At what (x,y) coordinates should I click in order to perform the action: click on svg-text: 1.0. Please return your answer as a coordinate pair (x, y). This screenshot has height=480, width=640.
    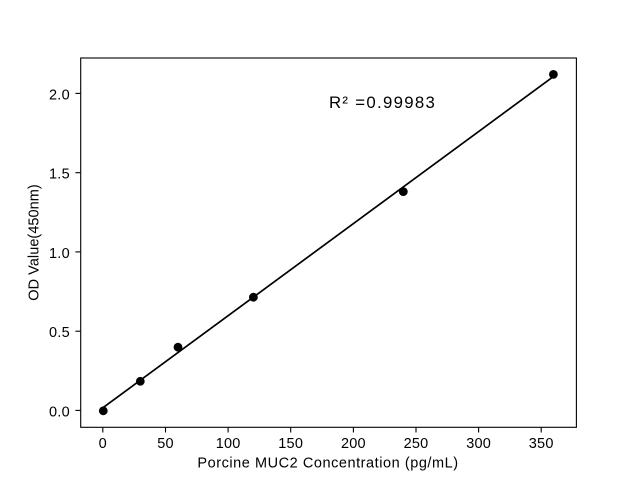
    Looking at the image, I should click on (59, 254).